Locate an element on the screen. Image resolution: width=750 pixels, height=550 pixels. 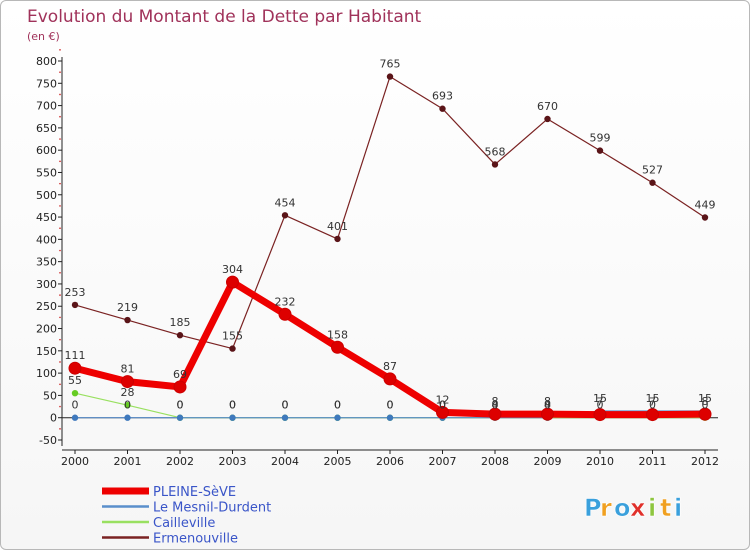
x-tick-label: 2005 is located at coordinates (338, 461).